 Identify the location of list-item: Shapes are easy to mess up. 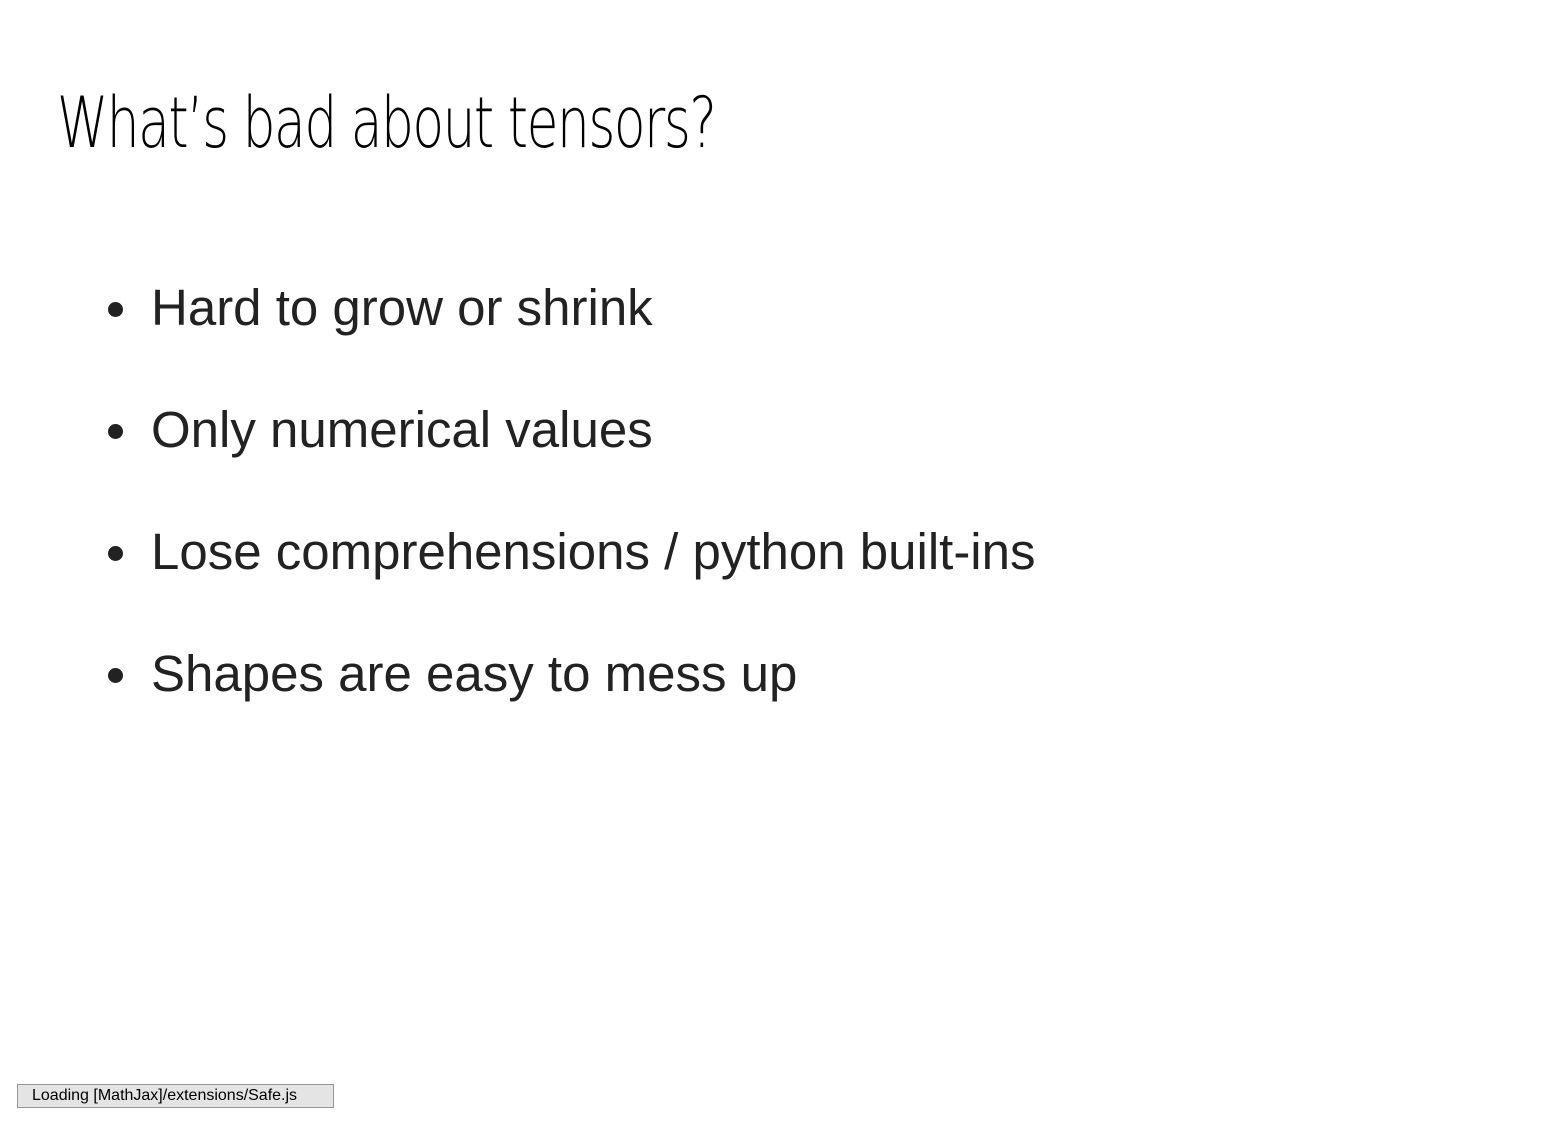
(572, 699).